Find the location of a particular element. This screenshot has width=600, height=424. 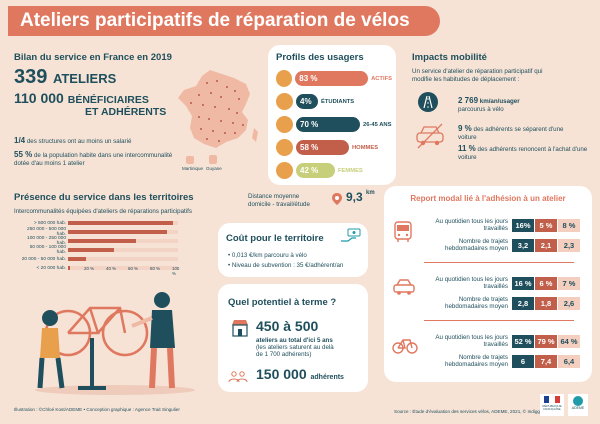

potentiel-range-text-1: ateliers au total d'ici 5 ans is located at coordinates (294, 340).